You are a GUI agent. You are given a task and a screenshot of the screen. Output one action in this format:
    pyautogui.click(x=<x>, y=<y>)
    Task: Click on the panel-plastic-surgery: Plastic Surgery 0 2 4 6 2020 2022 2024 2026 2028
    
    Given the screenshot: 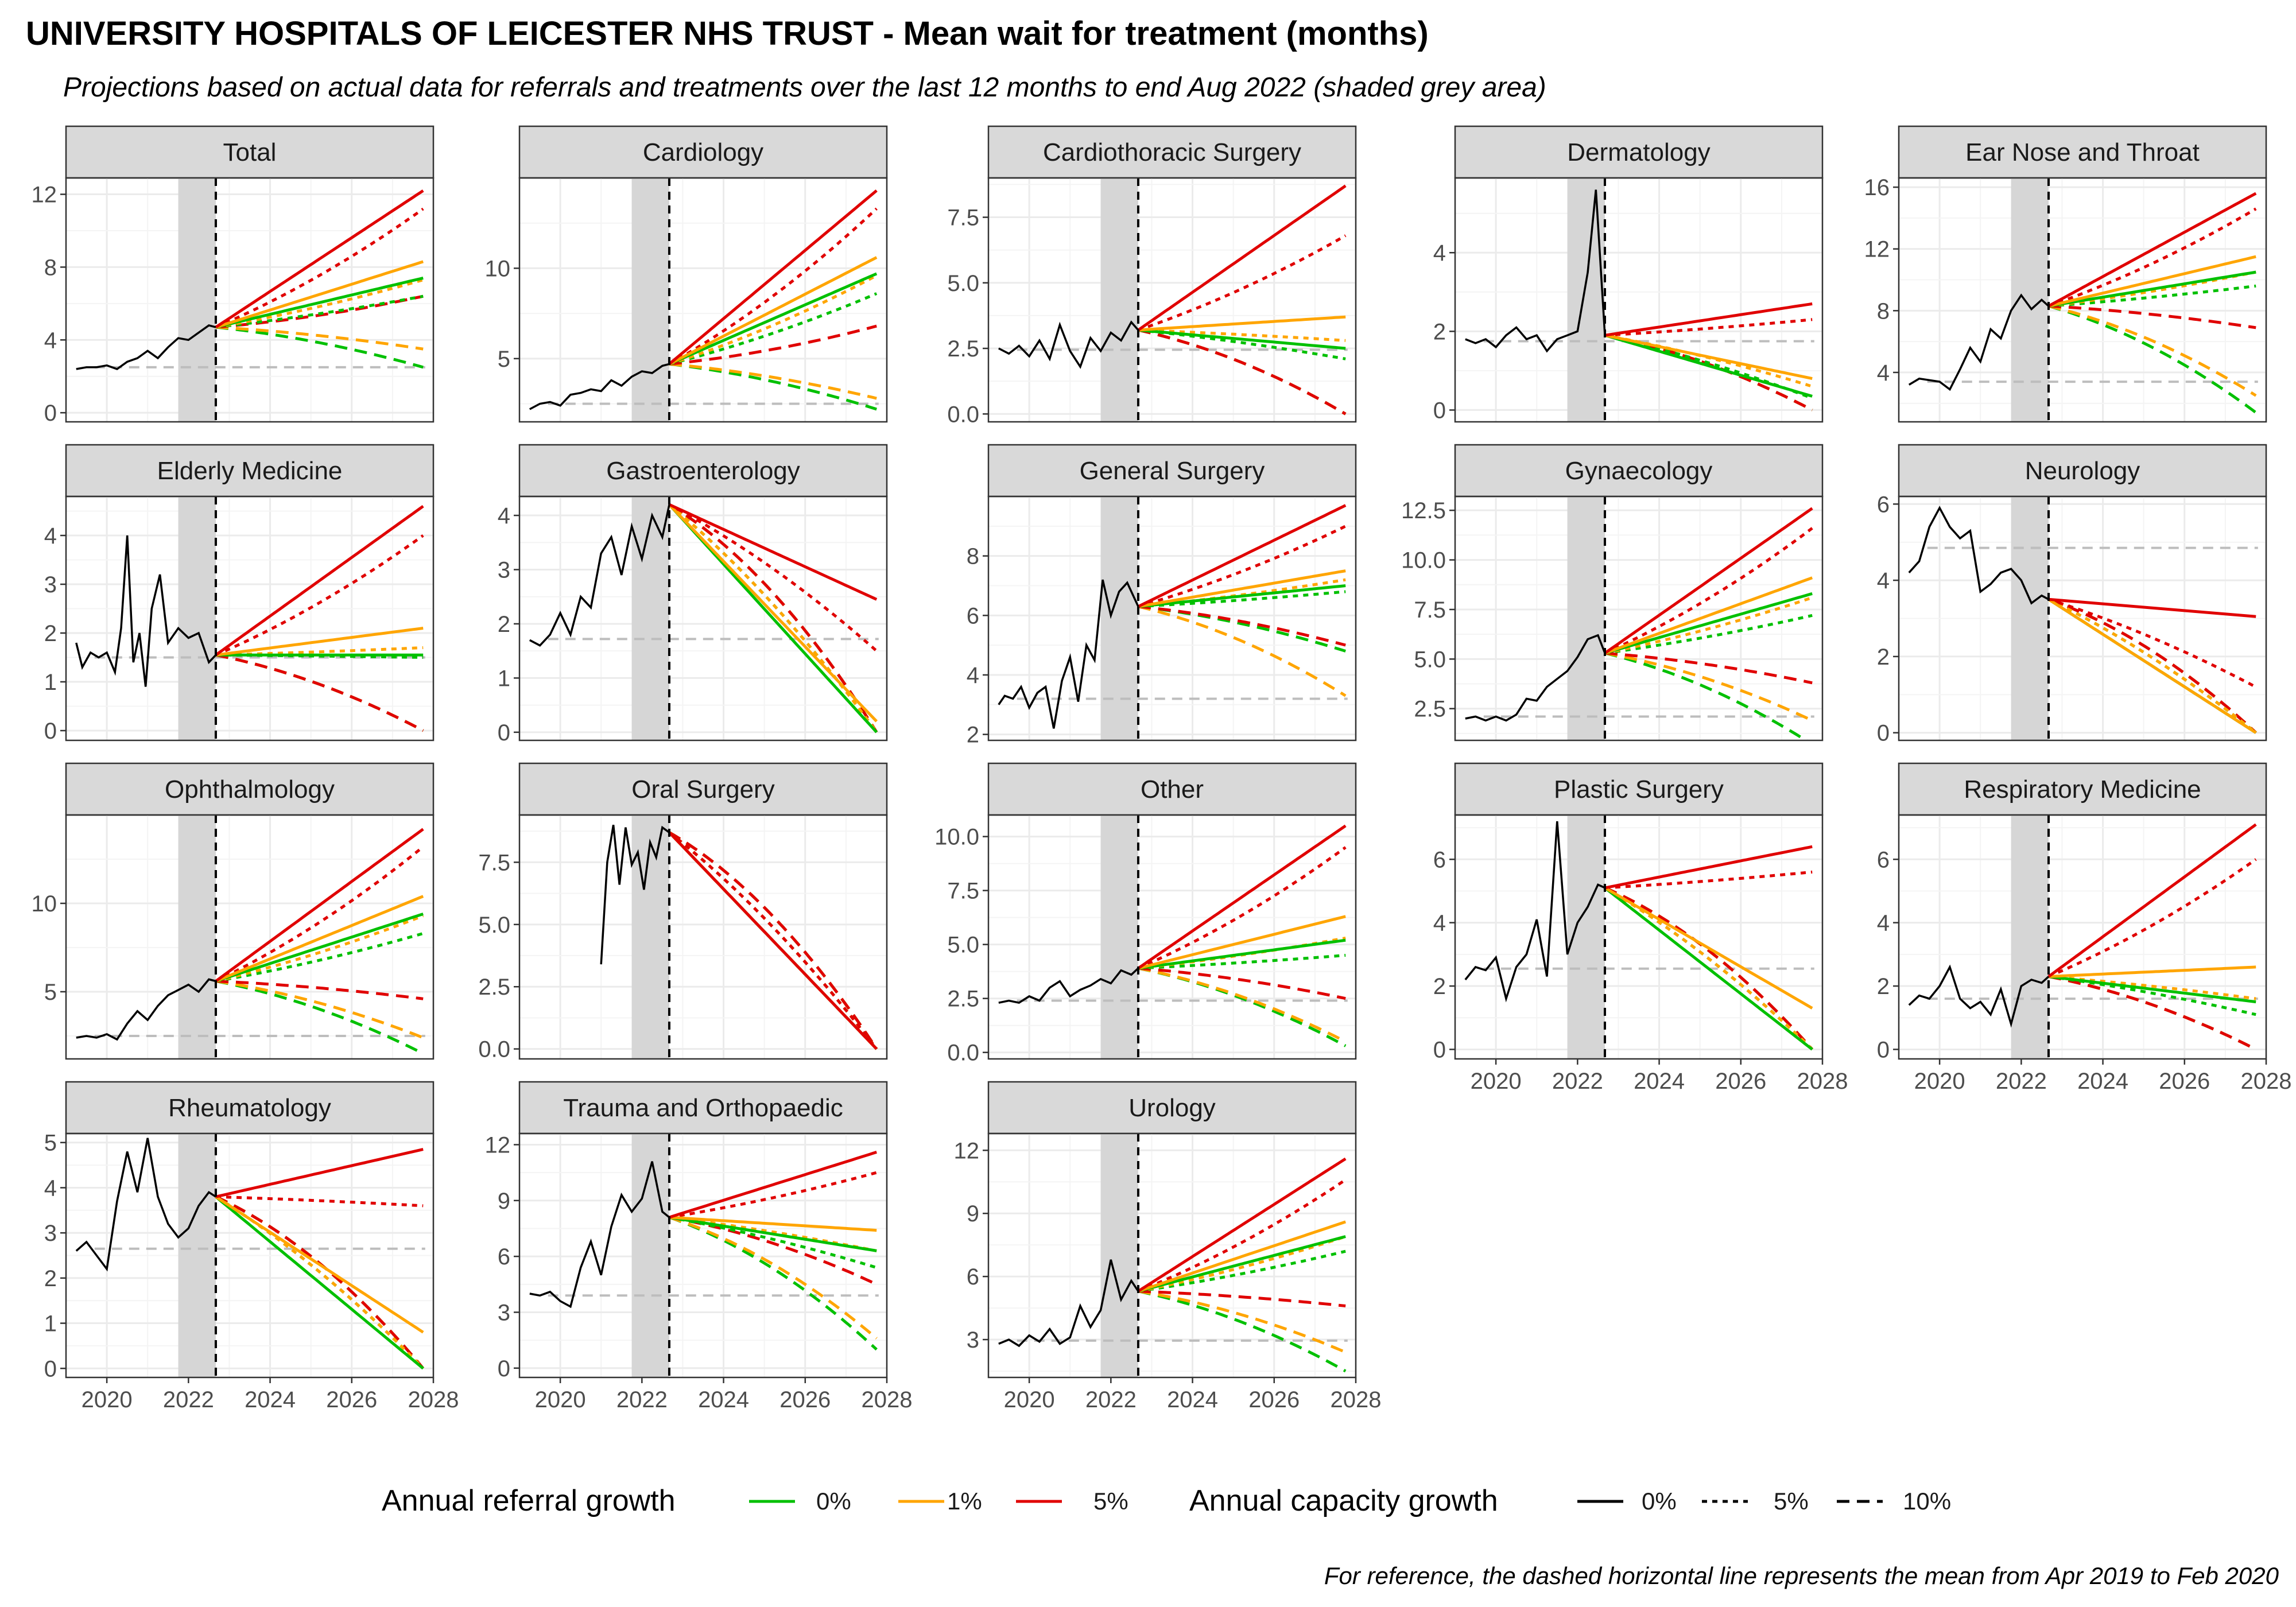 What is the action you would take?
    pyautogui.click(x=1640, y=928)
    